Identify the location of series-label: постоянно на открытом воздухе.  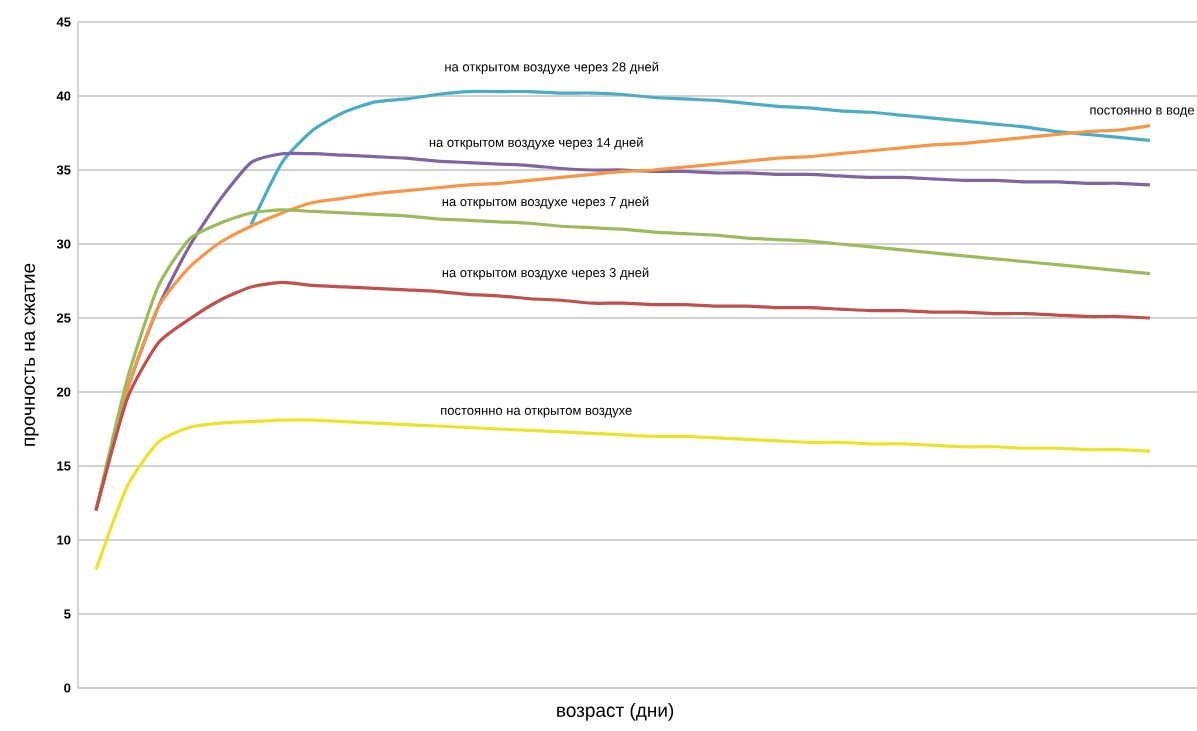
(536, 412).